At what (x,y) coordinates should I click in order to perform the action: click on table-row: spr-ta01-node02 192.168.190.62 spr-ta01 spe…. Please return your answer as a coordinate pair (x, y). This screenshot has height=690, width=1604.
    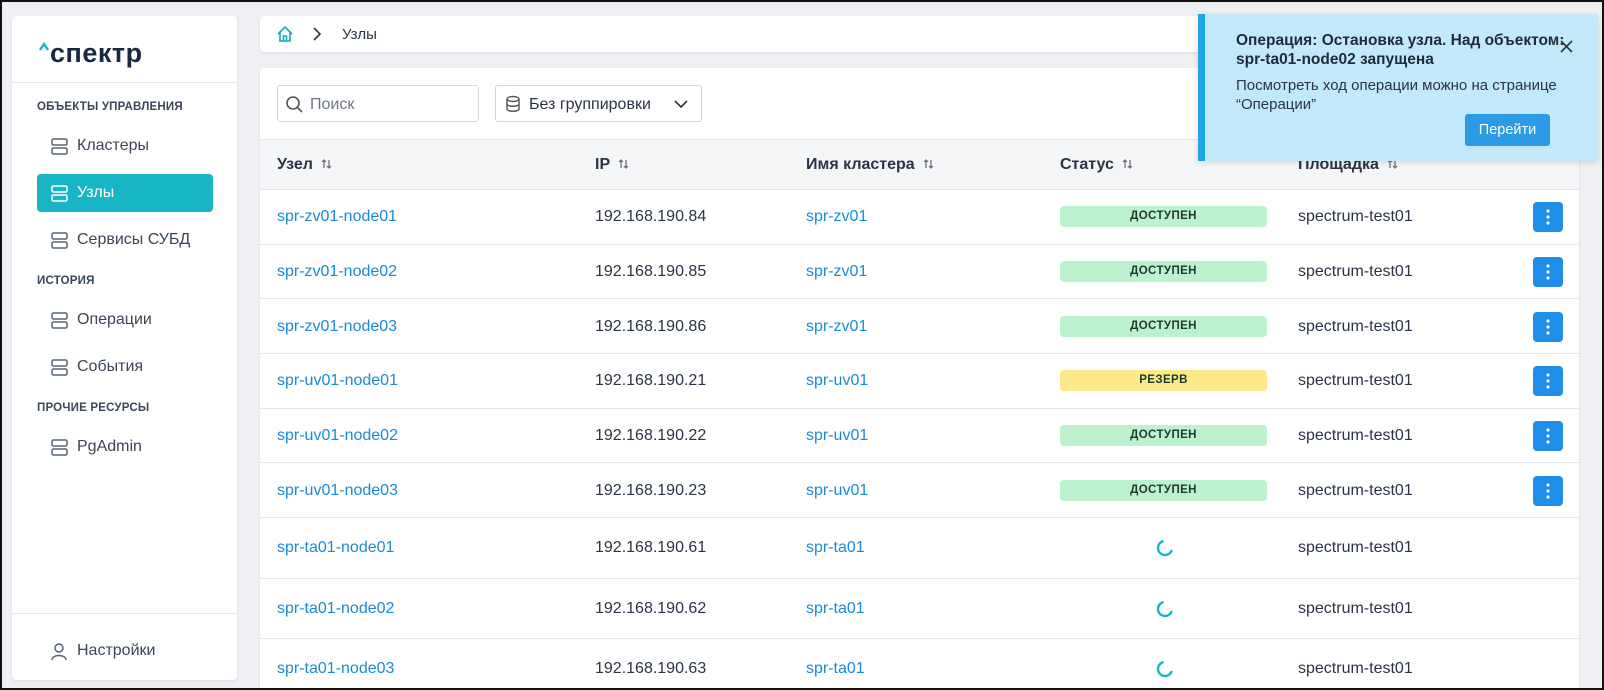
    Looking at the image, I should click on (919, 609).